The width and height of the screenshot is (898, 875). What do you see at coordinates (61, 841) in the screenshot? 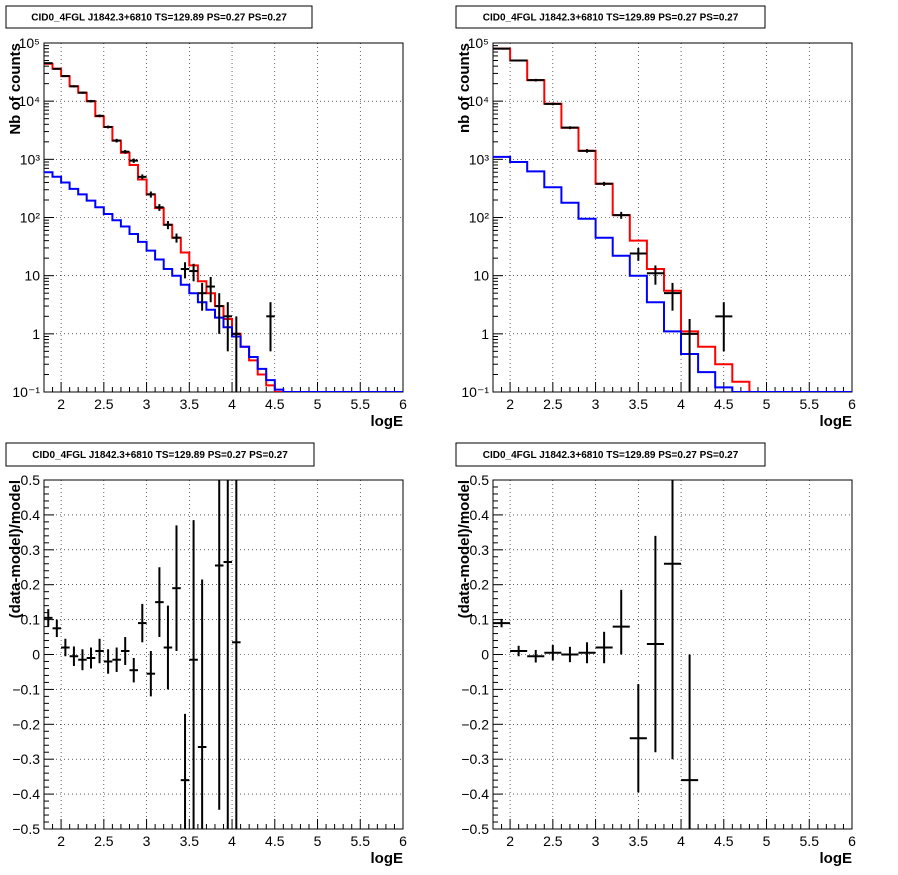
I see `x-tick-label: 2` at bounding box center [61, 841].